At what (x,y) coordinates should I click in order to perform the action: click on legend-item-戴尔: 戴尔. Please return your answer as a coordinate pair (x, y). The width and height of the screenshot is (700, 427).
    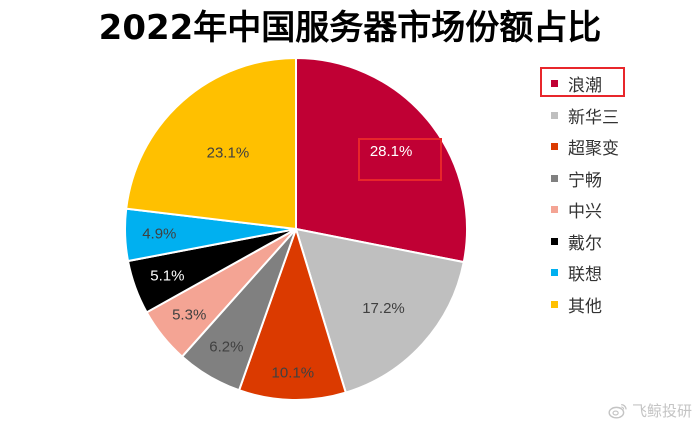
    Looking at the image, I should click on (605, 242).